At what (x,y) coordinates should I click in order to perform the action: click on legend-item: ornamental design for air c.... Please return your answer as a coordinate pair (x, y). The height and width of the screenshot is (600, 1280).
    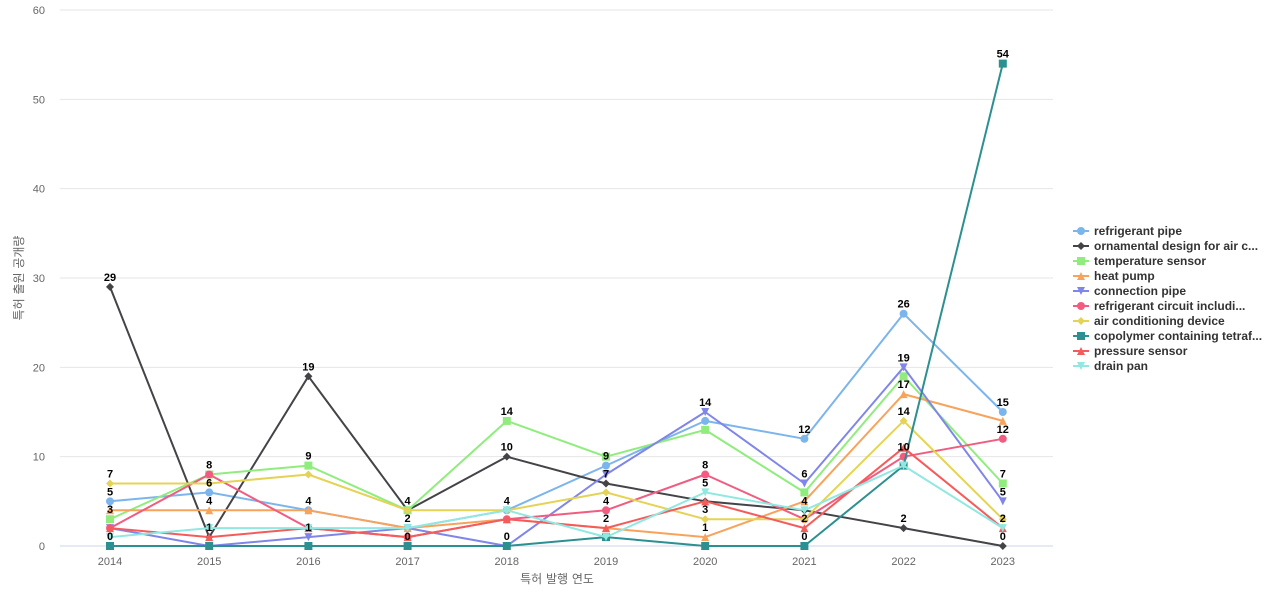
    Looking at the image, I should click on (1165, 246).